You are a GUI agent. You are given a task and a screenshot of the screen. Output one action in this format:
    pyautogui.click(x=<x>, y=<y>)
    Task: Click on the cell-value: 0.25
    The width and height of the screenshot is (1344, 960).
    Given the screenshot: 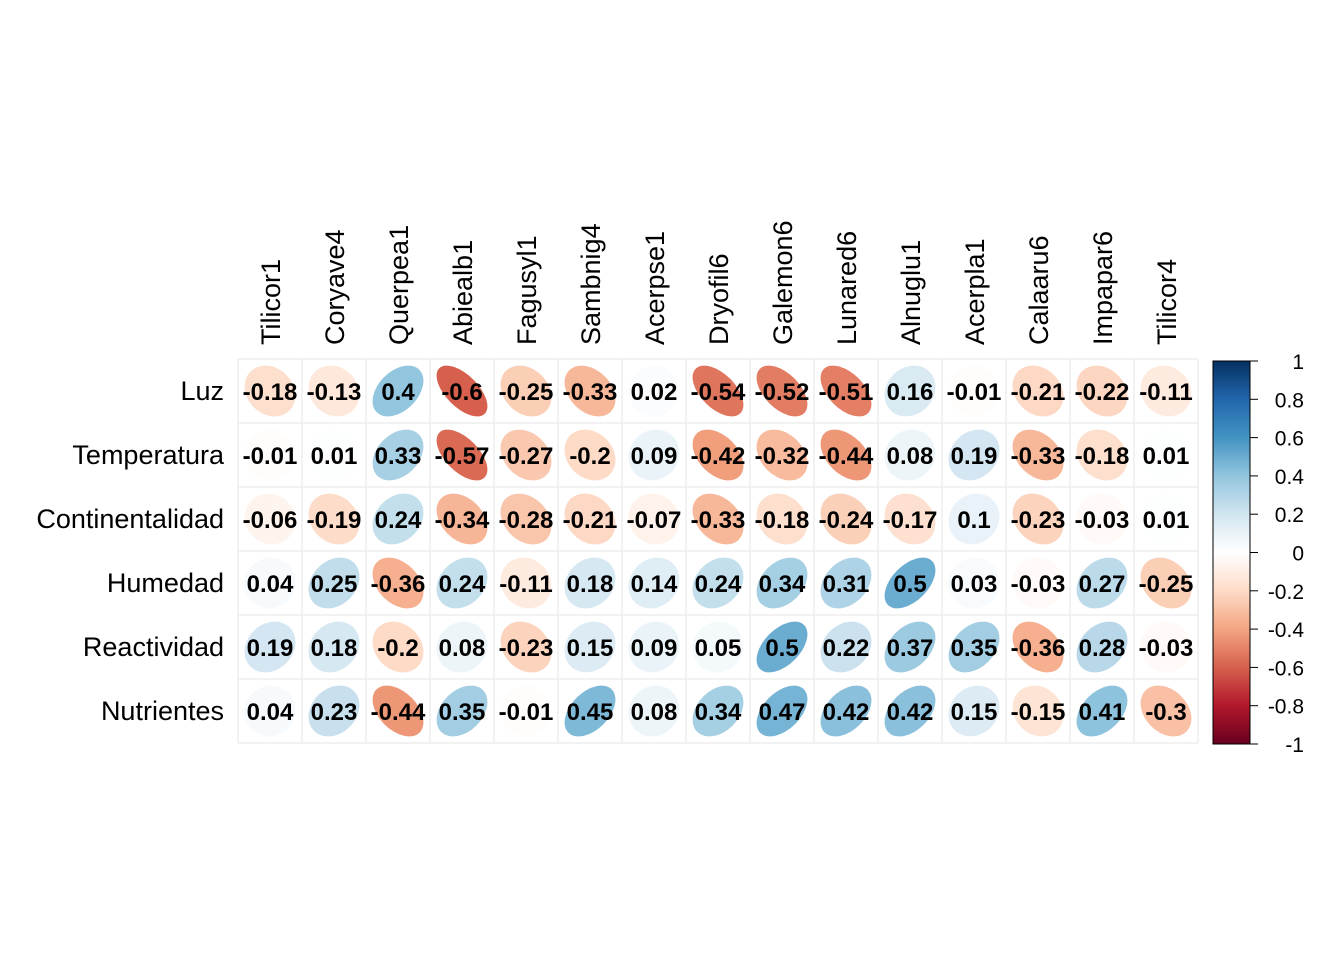 What is the action you would take?
    pyautogui.click(x=334, y=584)
    